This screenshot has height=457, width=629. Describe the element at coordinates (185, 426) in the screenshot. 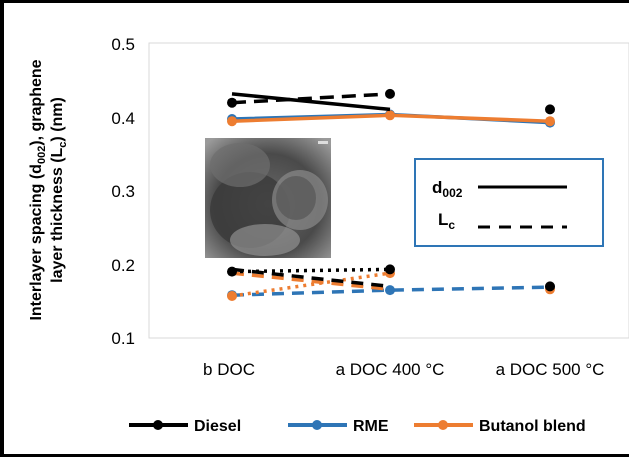

I see `legend-item-diesel: Diesel` at that location.